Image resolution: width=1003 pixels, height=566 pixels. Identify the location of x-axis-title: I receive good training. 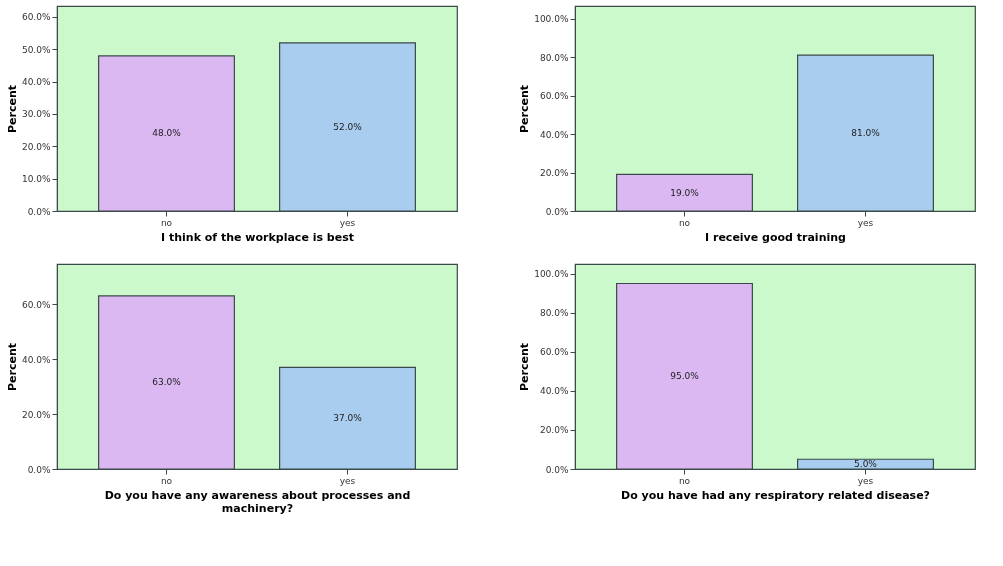
(775, 237).